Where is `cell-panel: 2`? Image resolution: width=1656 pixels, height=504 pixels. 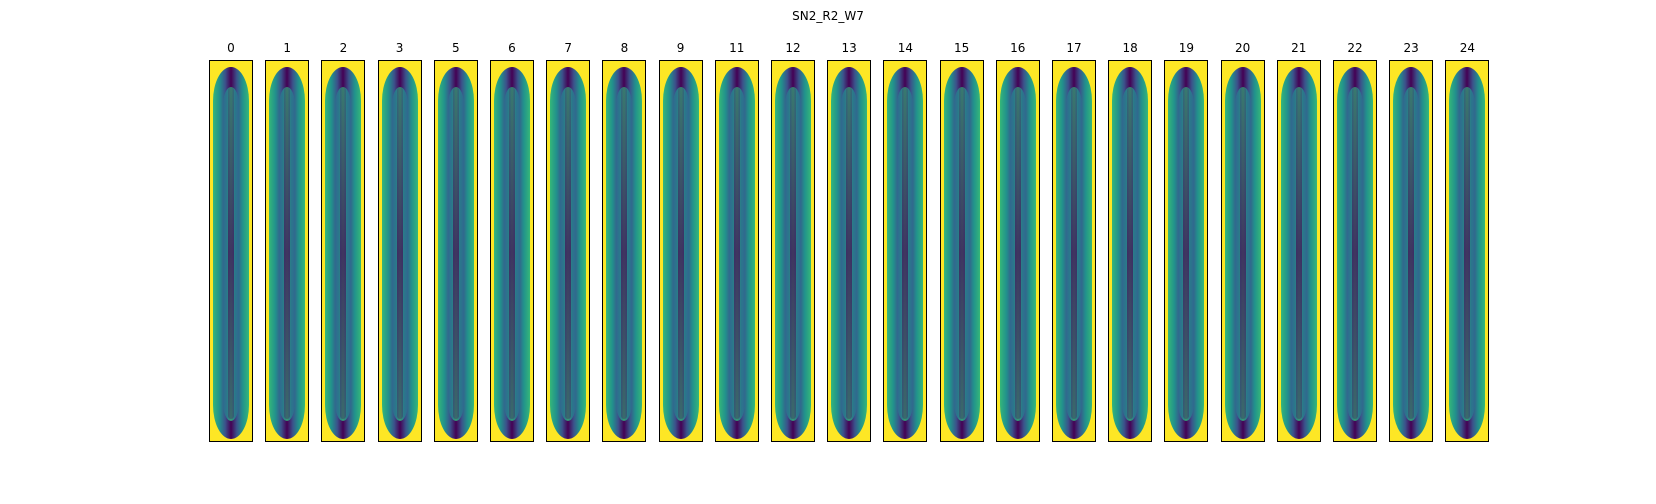
cell-panel: 2 is located at coordinates (343, 242).